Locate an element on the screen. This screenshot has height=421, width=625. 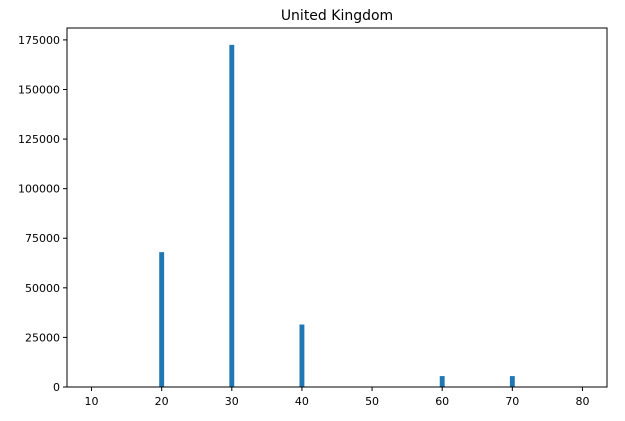
y-tick-label: 0 is located at coordinates (56, 387).